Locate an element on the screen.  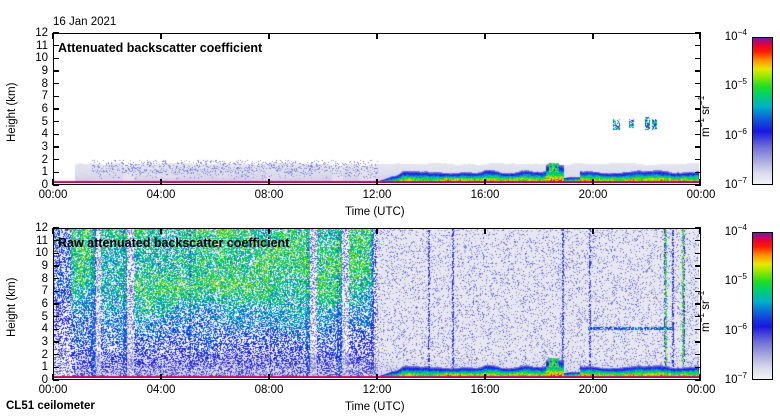
colorbar-attenuated-backscatter is located at coordinates (762, 111).